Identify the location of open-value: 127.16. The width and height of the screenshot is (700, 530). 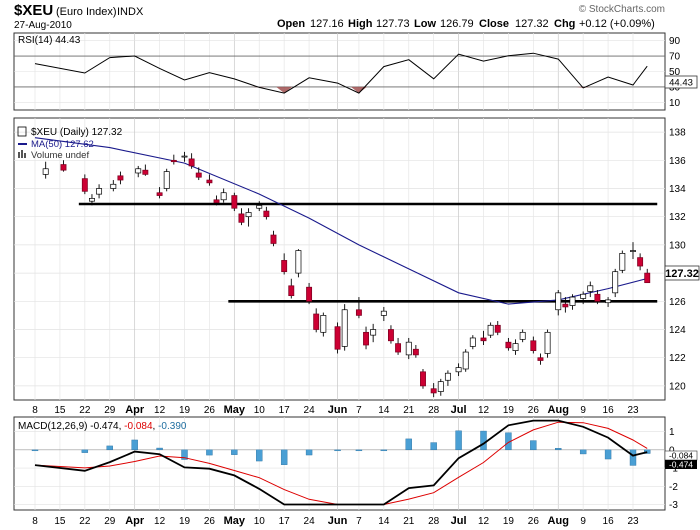
(327, 24).